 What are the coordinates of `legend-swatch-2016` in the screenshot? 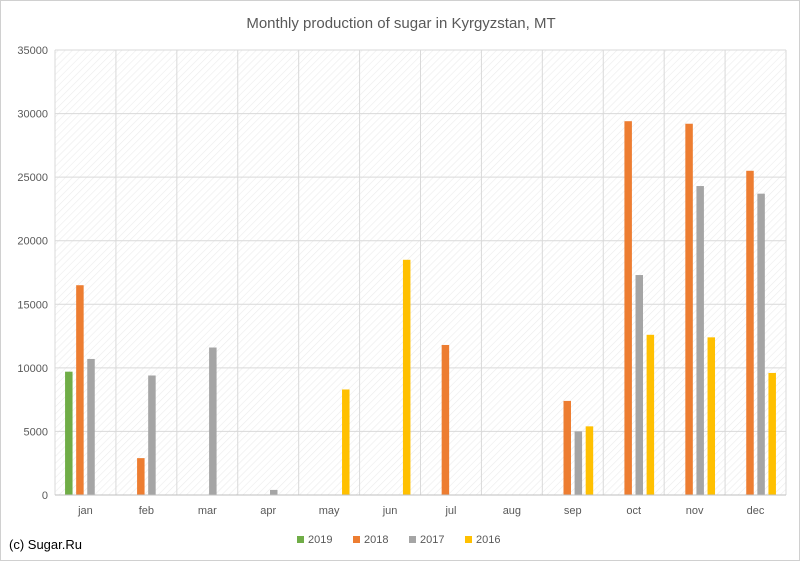 It's located at (468, 539).